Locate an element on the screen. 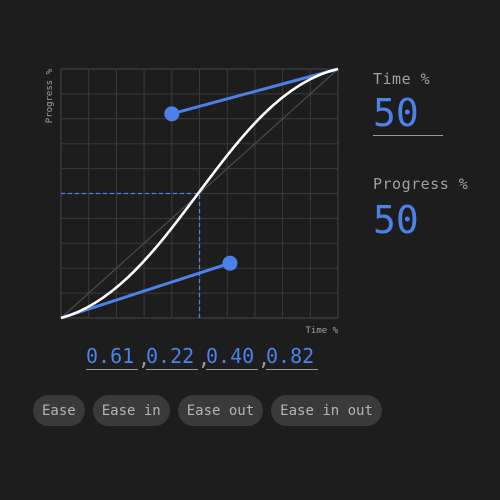 The image size is (500, 500). preset-buttons: Ease Ease in Ease out Ease in out is located at coordinates (207, 410).